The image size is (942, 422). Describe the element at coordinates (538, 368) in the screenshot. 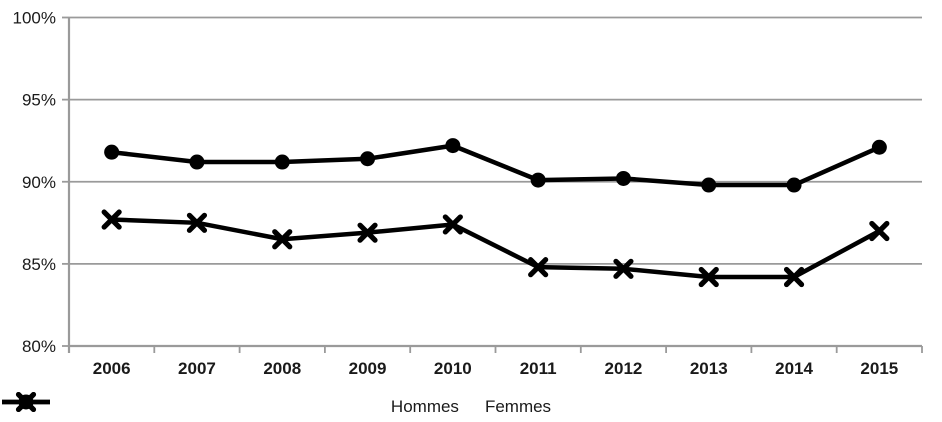

I see `x-axis-tick-label: 2011` at that location.